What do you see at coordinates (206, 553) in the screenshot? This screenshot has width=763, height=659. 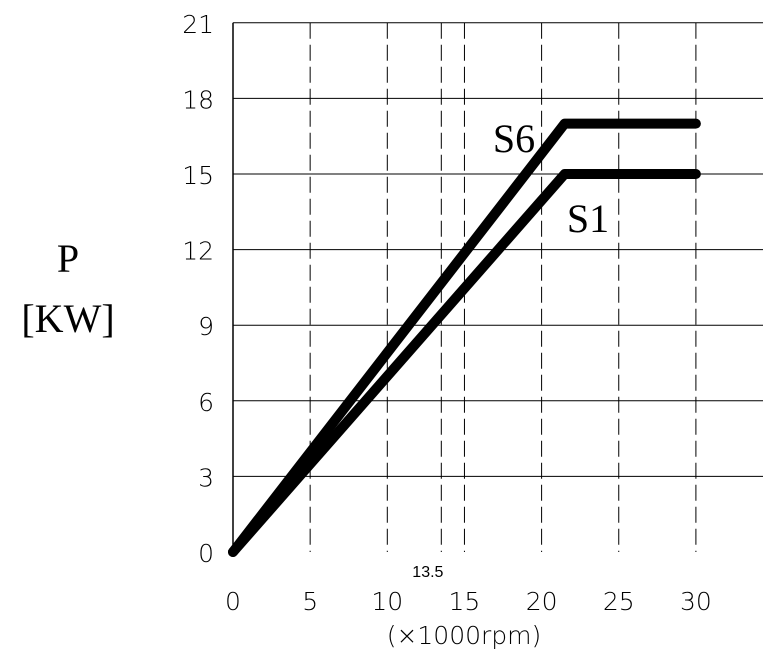 I see `y-tick-label-0: 0` at bounding box center [206, 553].